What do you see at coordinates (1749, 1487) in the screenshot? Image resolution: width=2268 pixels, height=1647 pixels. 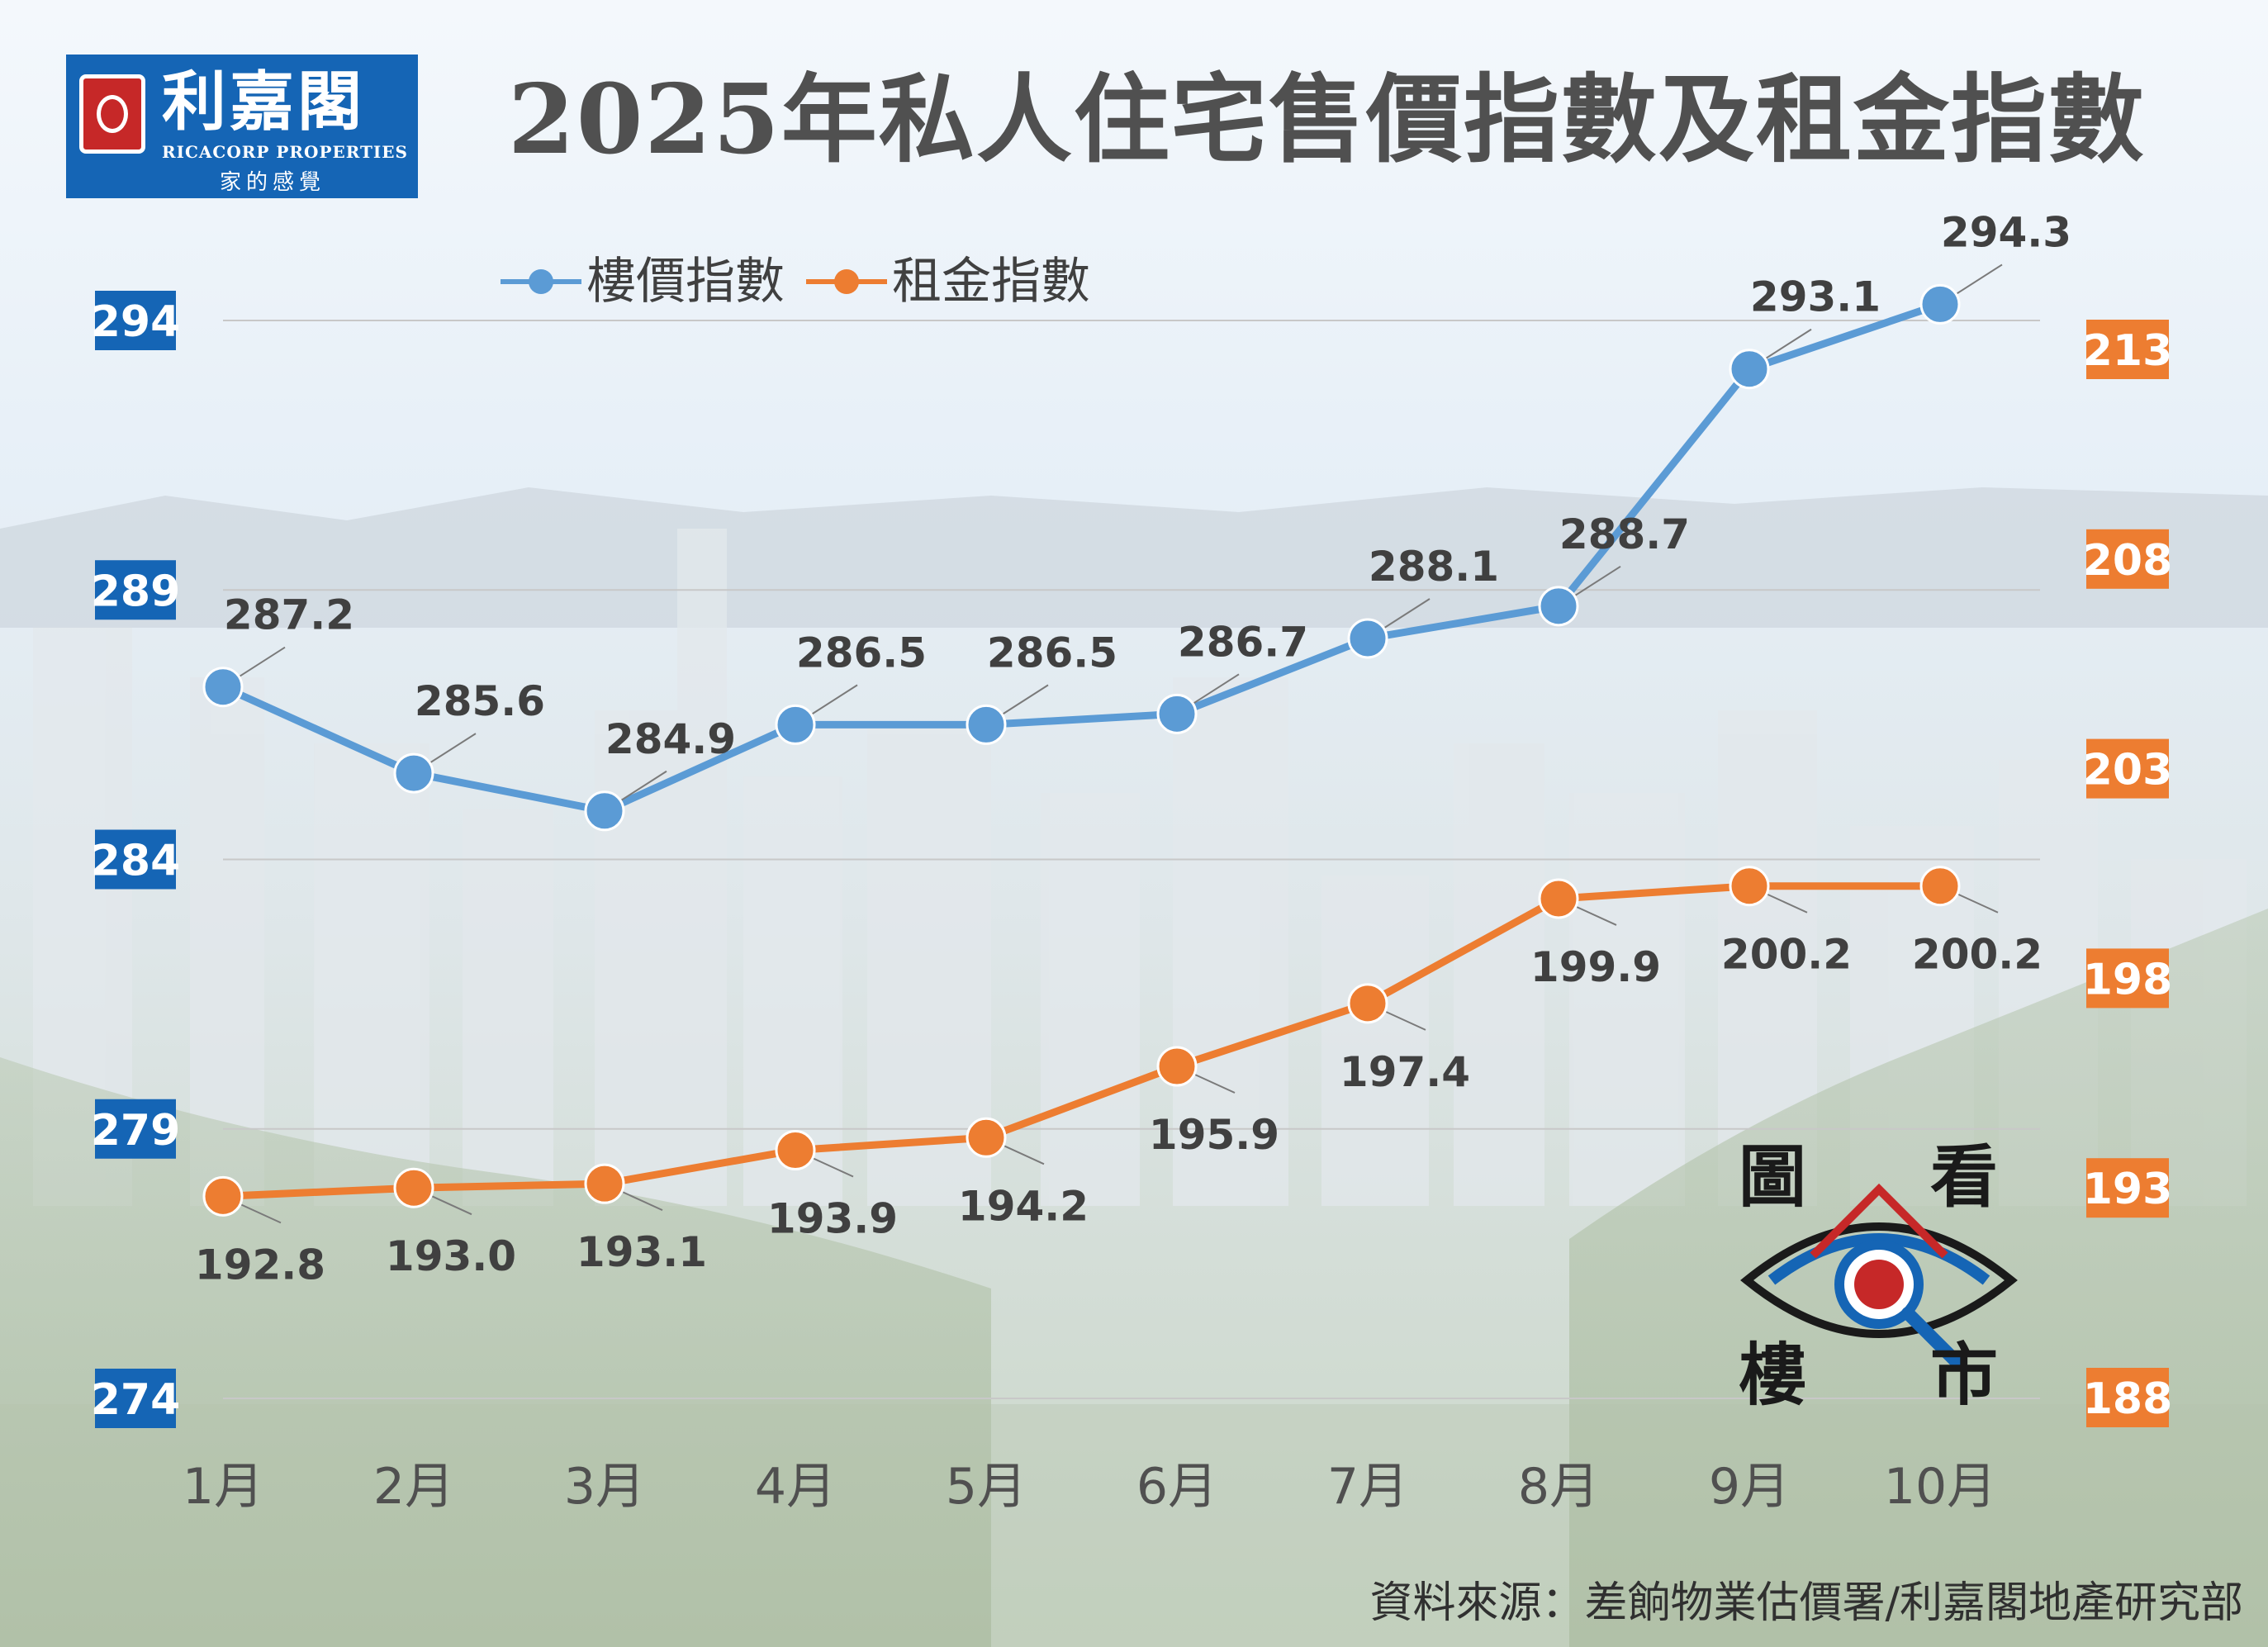 I see `x-tick-label: 9月` at bounding box center [1749, 1487].